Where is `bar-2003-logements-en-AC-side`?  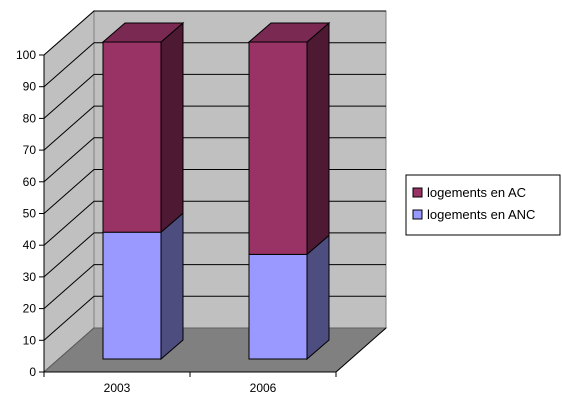 bar-2003-logements-en-AC-side is located at coordinates (172, 127).